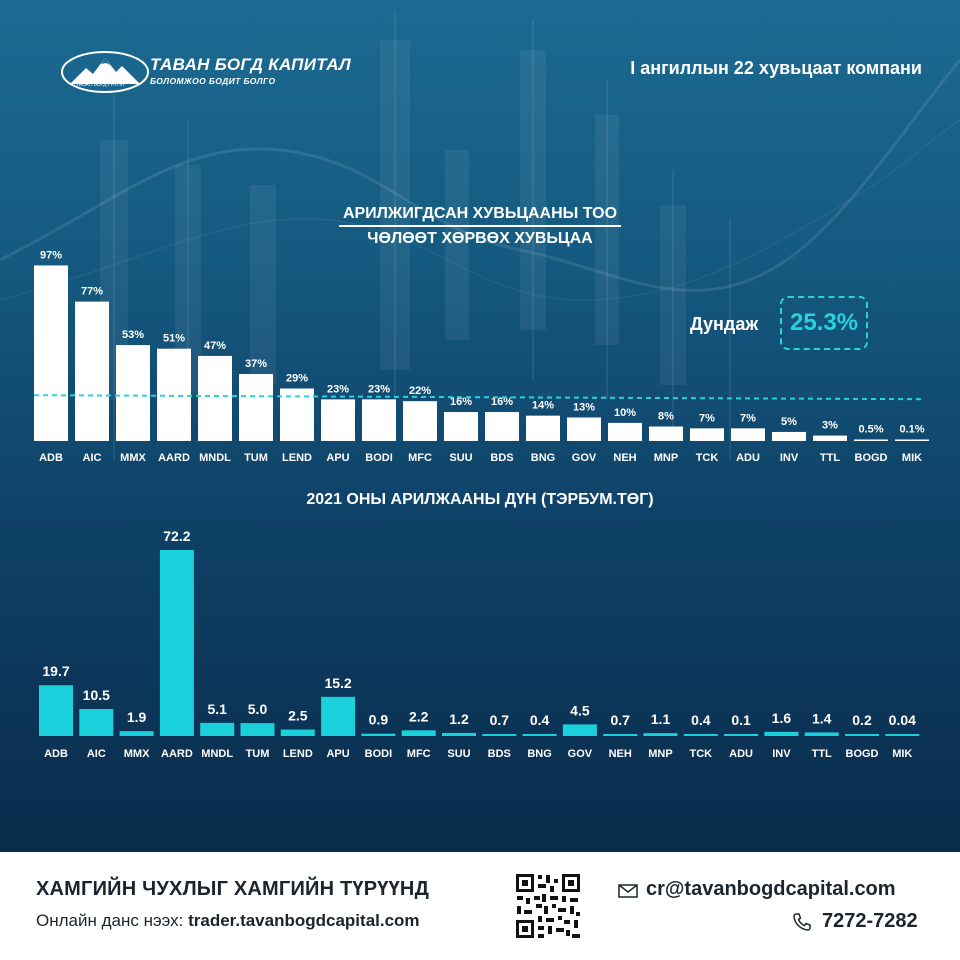  Describe the element at coordinates (862, 720) in the screenshot. I see `chart2-value-label: 0.2` at that location.